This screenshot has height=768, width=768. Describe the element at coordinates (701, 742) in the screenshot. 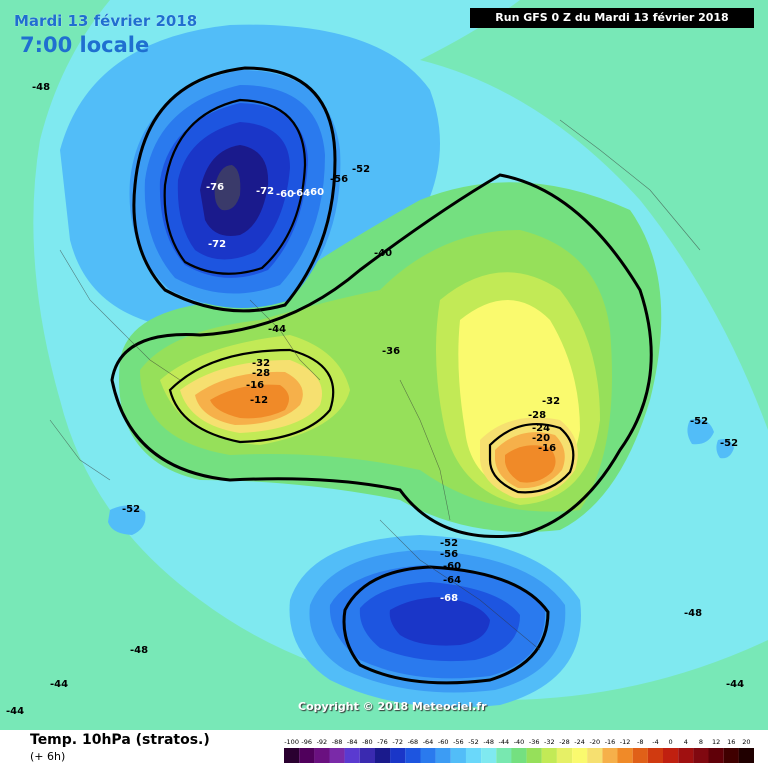

I see `scale-label: 8` at that location.